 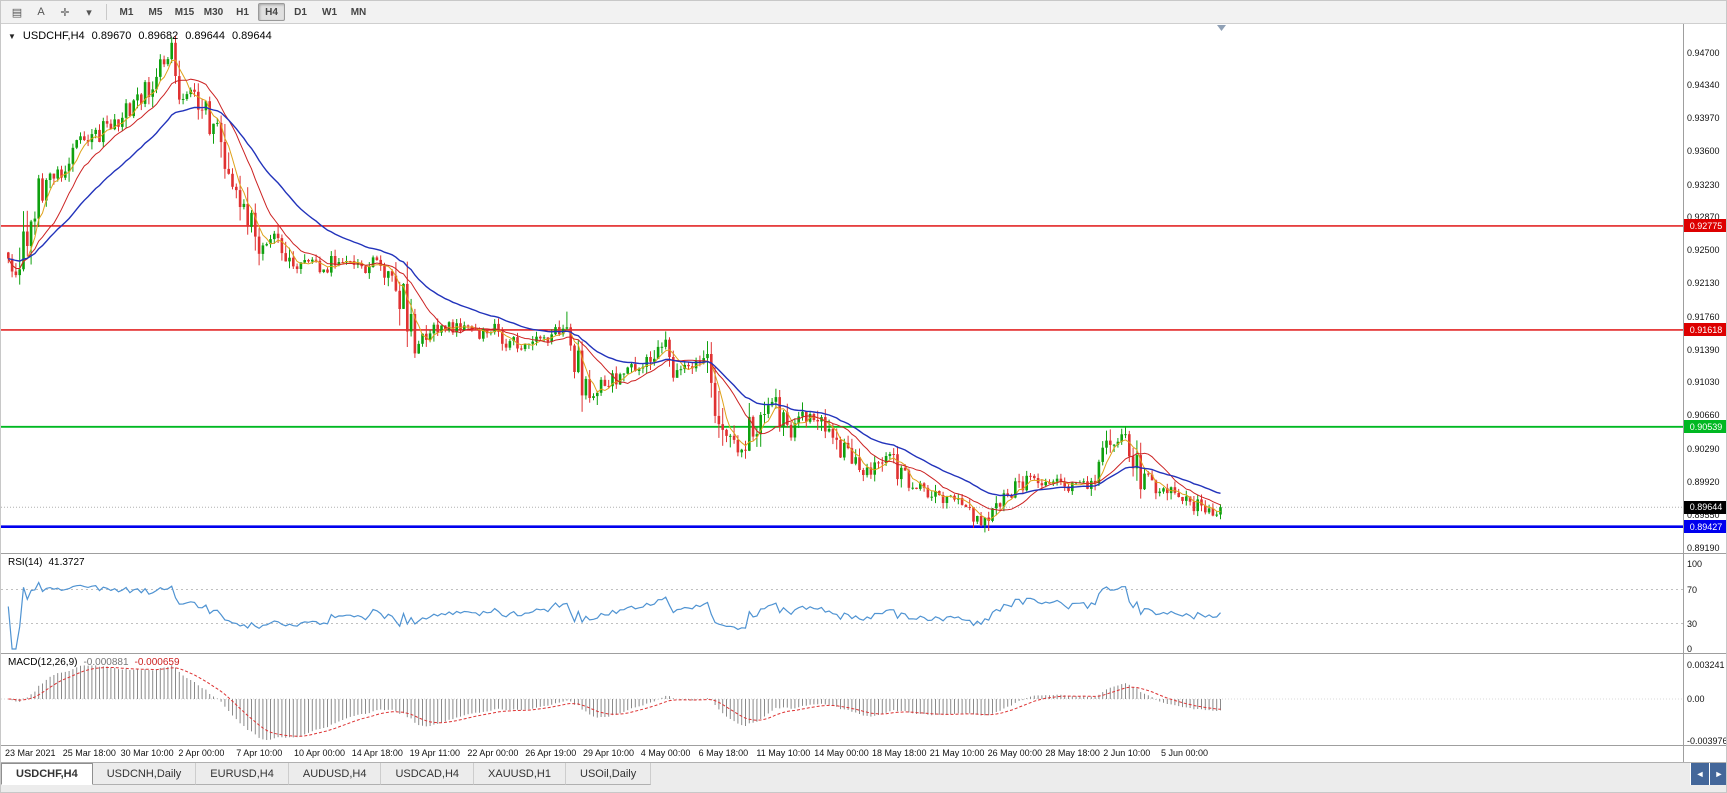 I want to click on timeframe-m5-button: M5, so click(x=155, y=12).